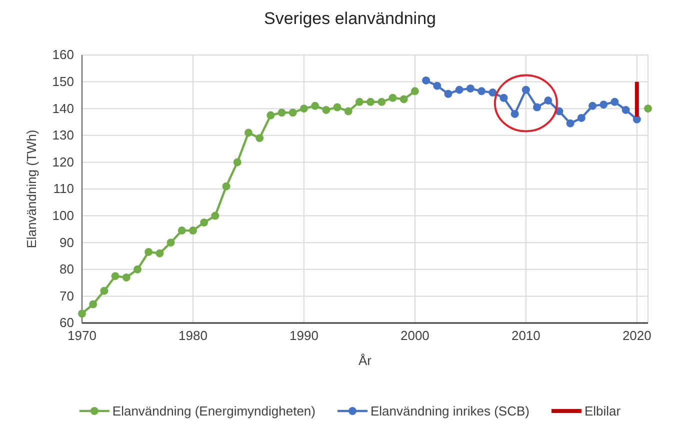 Image resolution: width=700 pixels, height=437 pixels. I want to click on x-tick-label: 1990, so click(304, 336).